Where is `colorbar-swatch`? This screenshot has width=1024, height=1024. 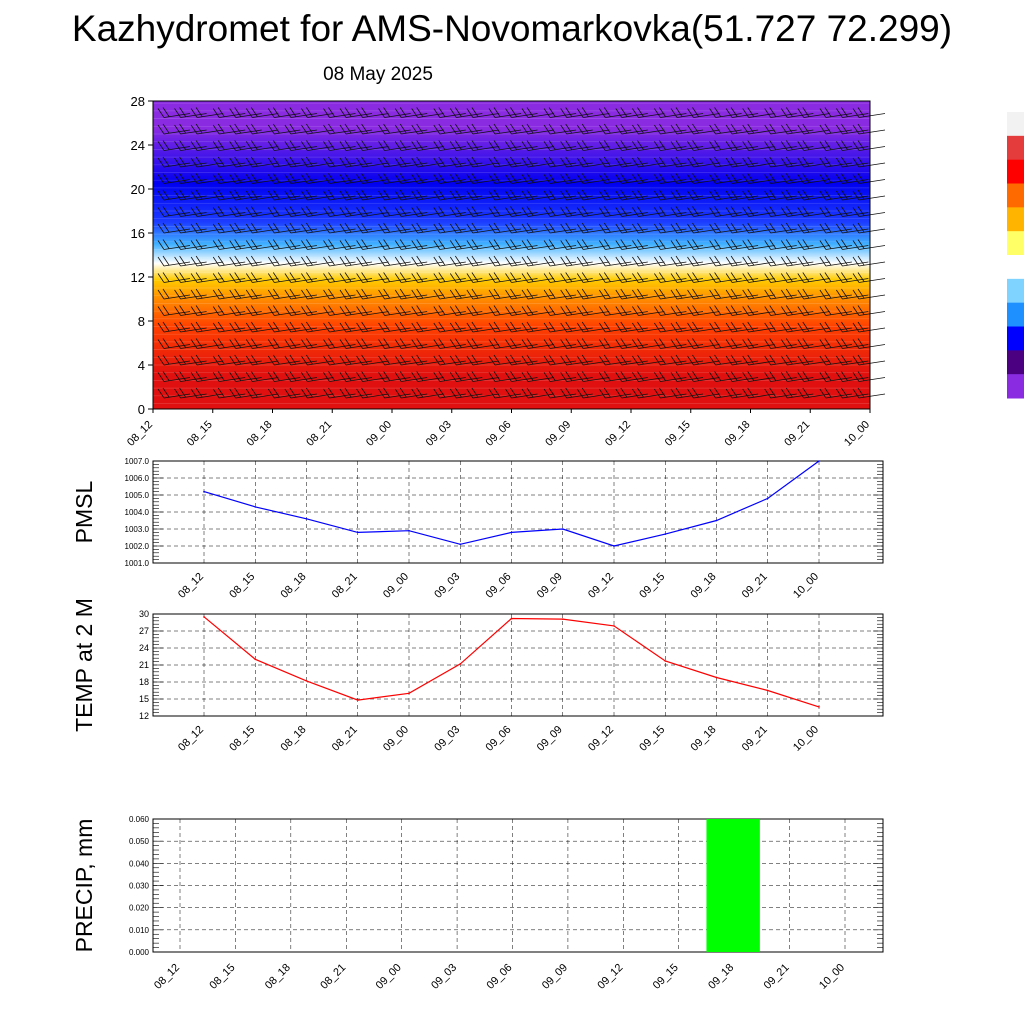 colorbar-swatch is located at coordinates (1015, 314).